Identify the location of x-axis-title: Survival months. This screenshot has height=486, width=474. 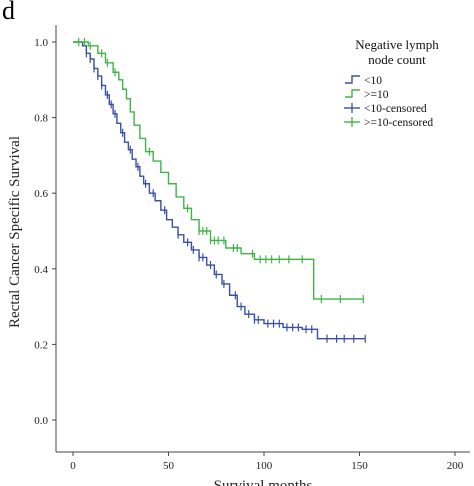
(263, 482).